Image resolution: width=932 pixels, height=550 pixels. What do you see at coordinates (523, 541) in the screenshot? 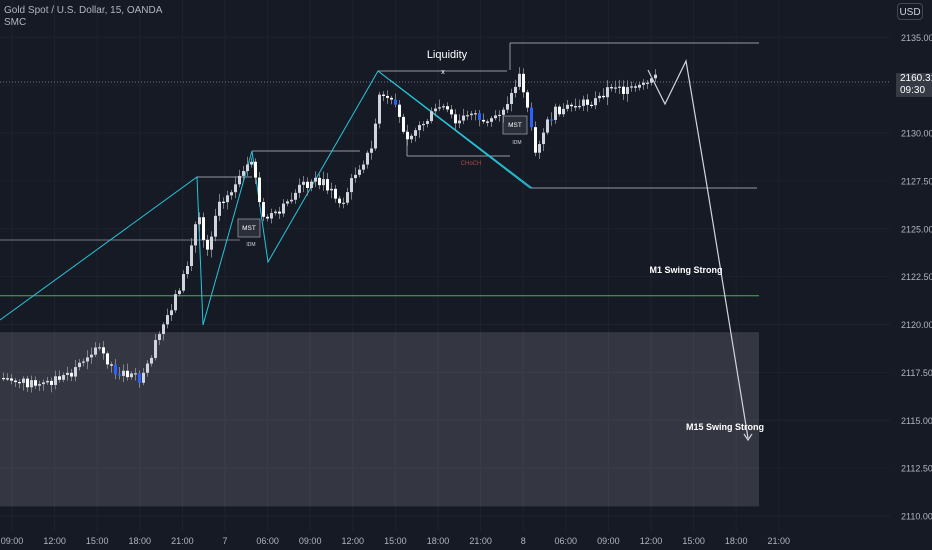
I see `time-tick-label: 8` at bounding box center [523, 541].